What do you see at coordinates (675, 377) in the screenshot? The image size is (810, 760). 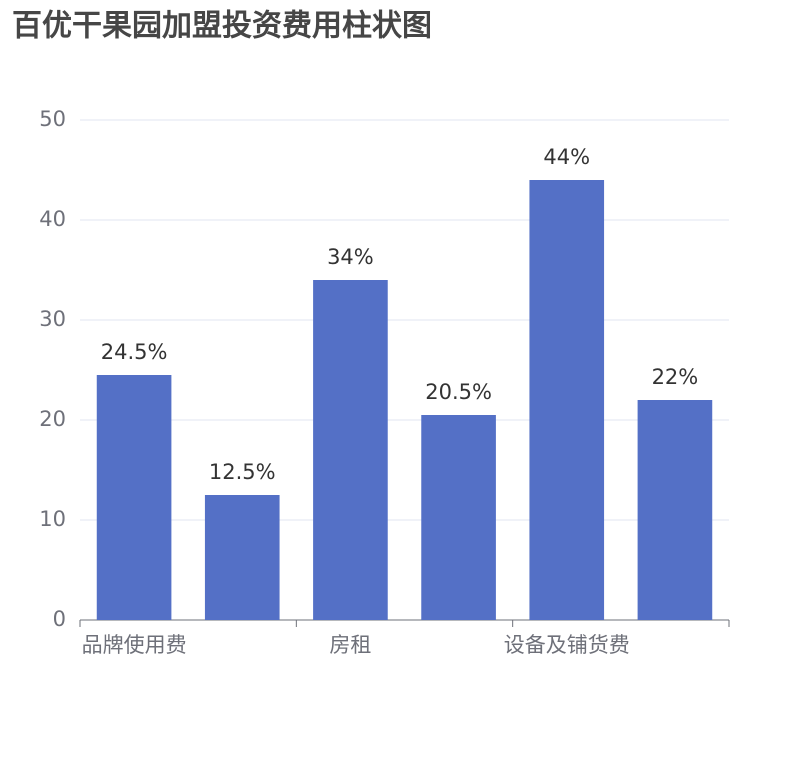 I see `value-label: 22%` at bounding box center [675, 377].